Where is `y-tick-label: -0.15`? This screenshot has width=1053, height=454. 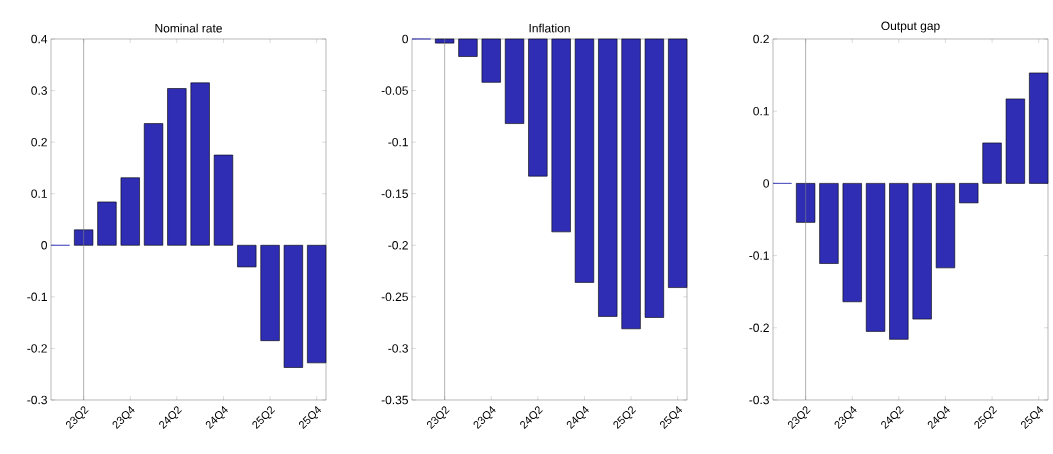
y-tick-label: -0.15 is located at coordinates (394, 193).